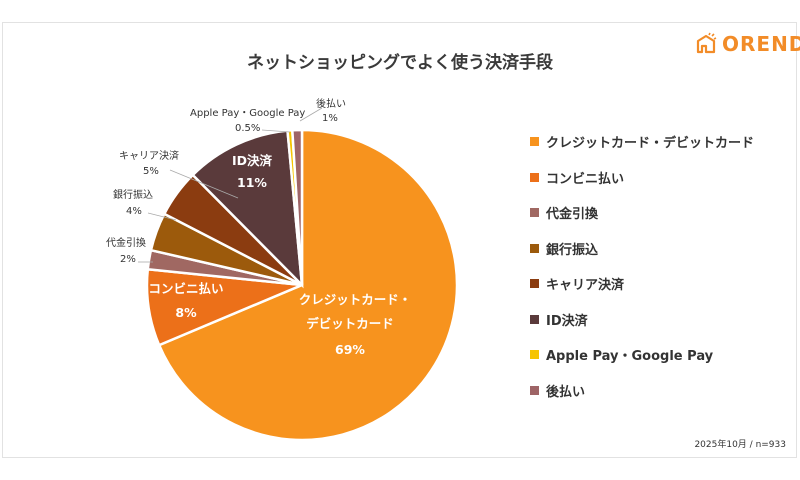 The image size is (800, 480). What do you see at coordinates (566, 392) in the screenshot?
I see `legend-label: 後払い` at bounding box center [566, 392].